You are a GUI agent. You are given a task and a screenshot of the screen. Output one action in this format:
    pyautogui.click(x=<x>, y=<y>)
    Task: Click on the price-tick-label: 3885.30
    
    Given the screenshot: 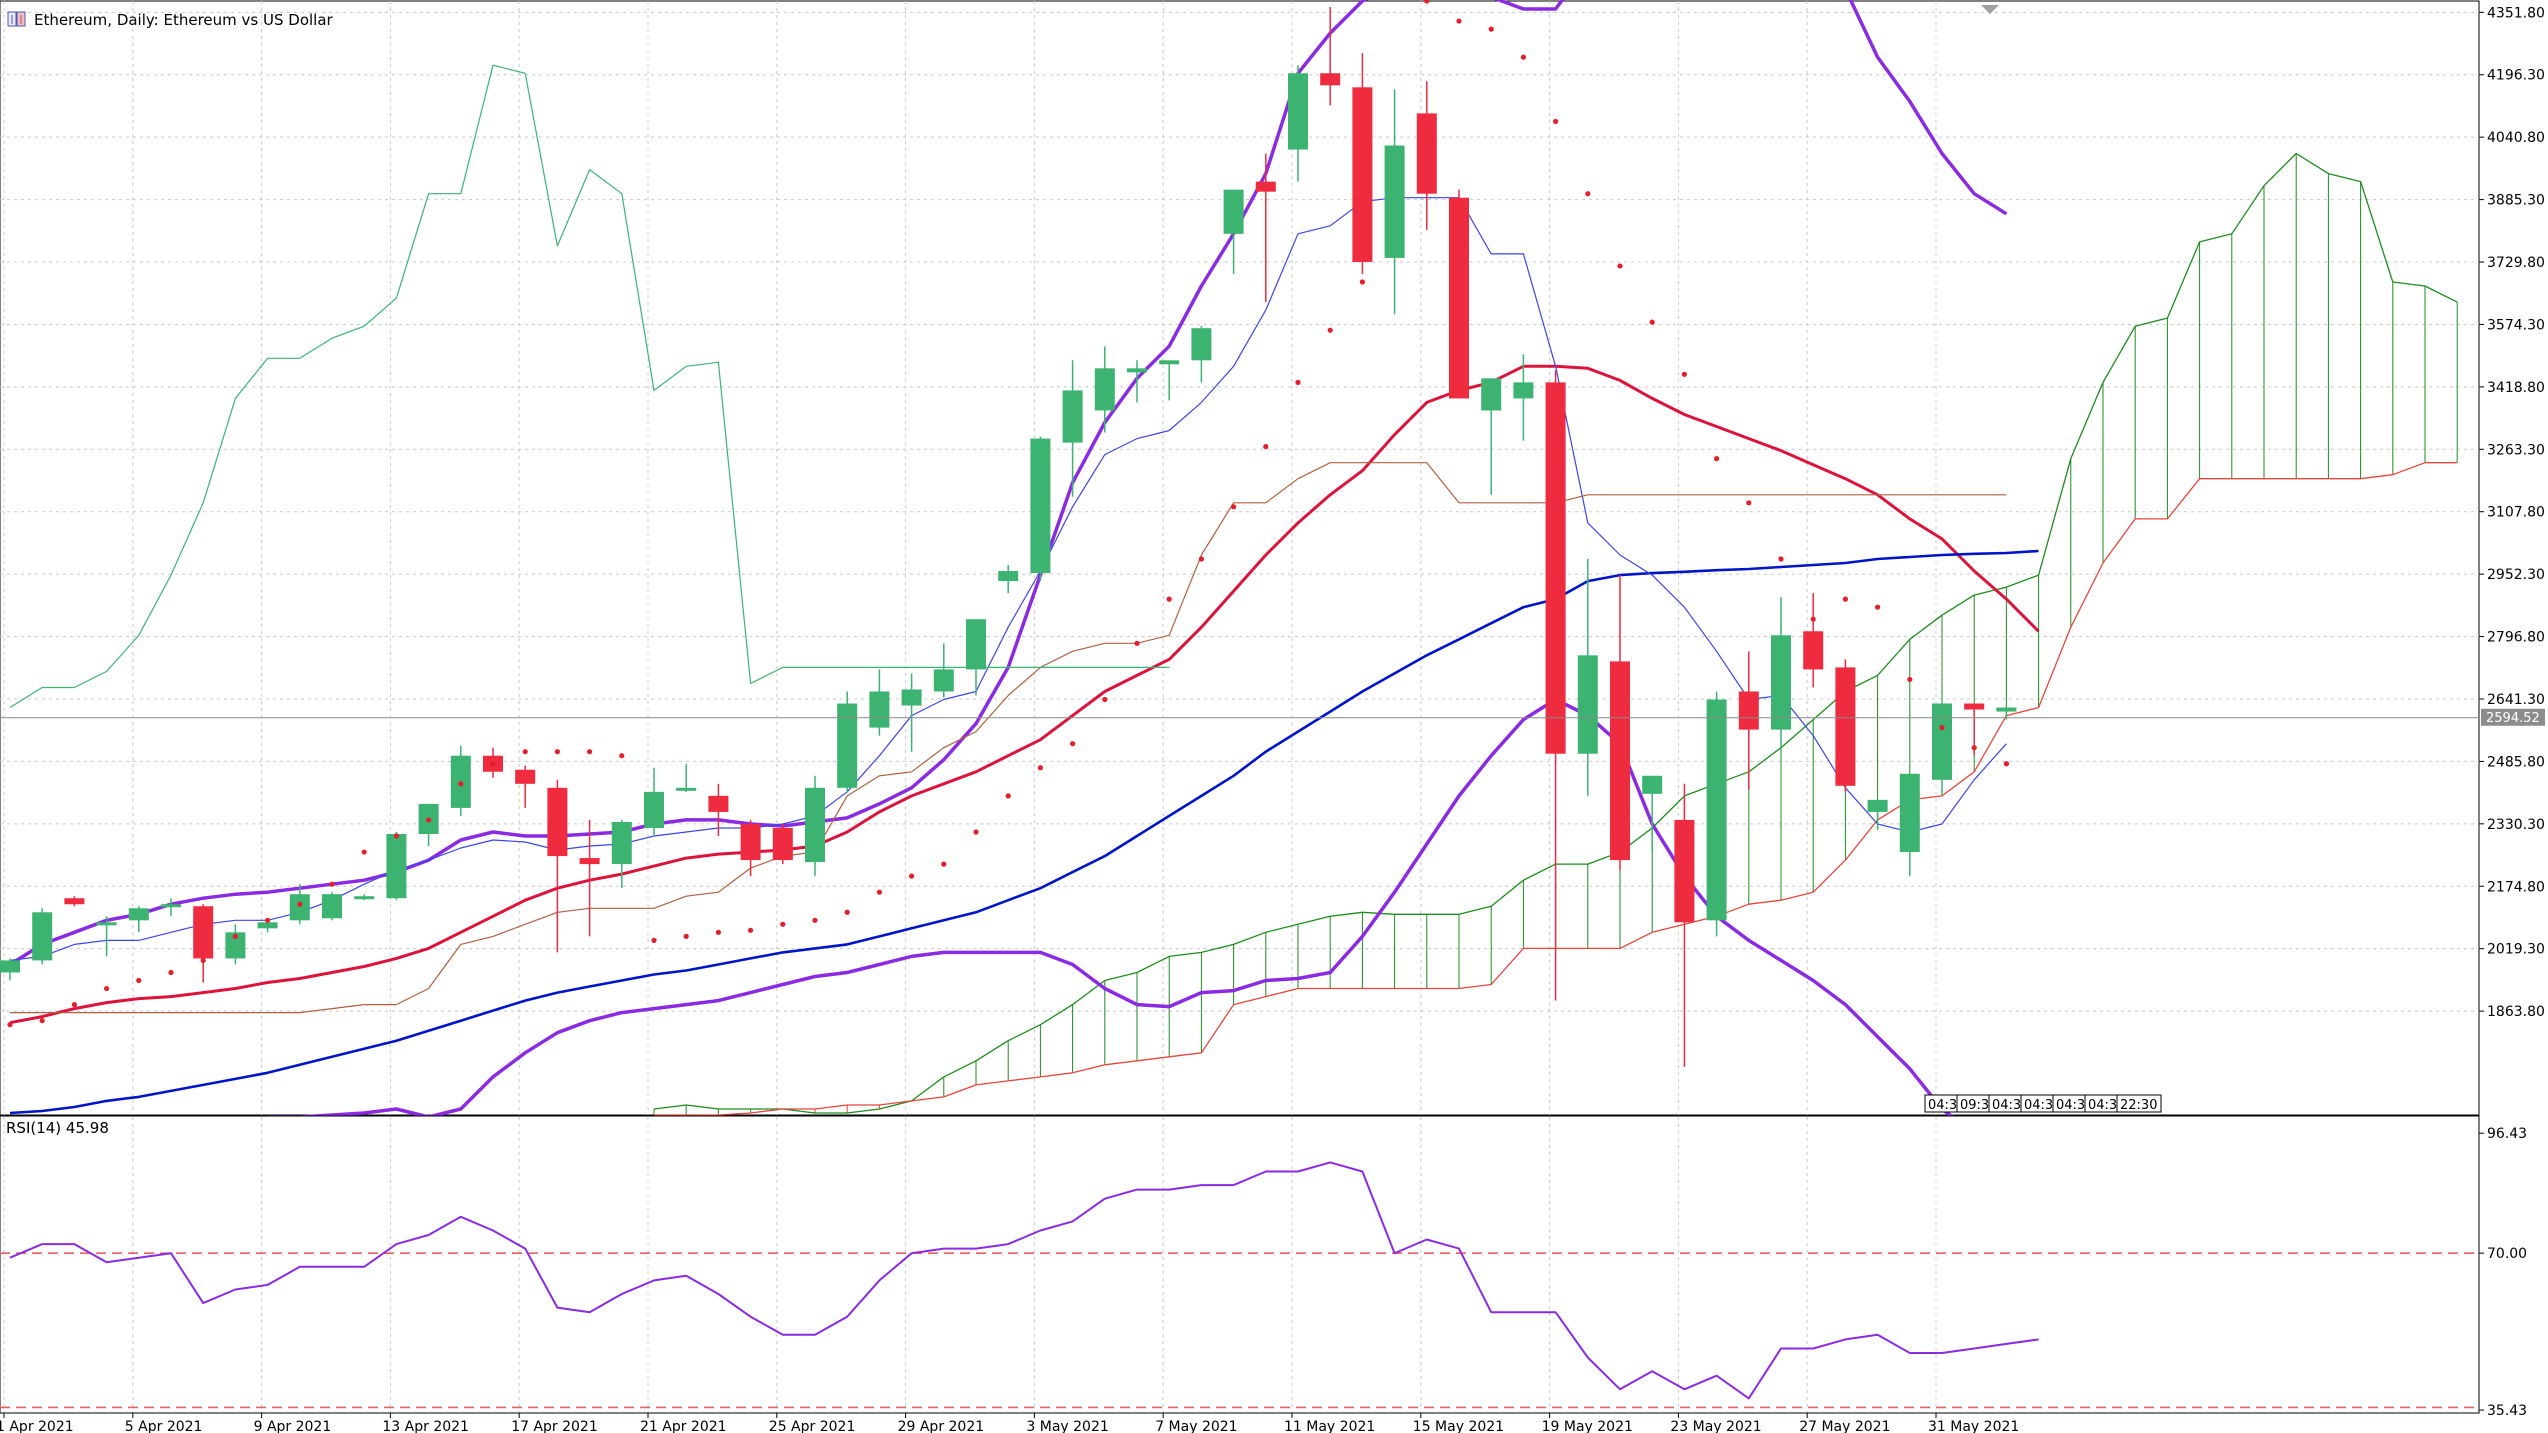 What is the action you would take?
    pyautogui.click(x=2516, y=201)
    